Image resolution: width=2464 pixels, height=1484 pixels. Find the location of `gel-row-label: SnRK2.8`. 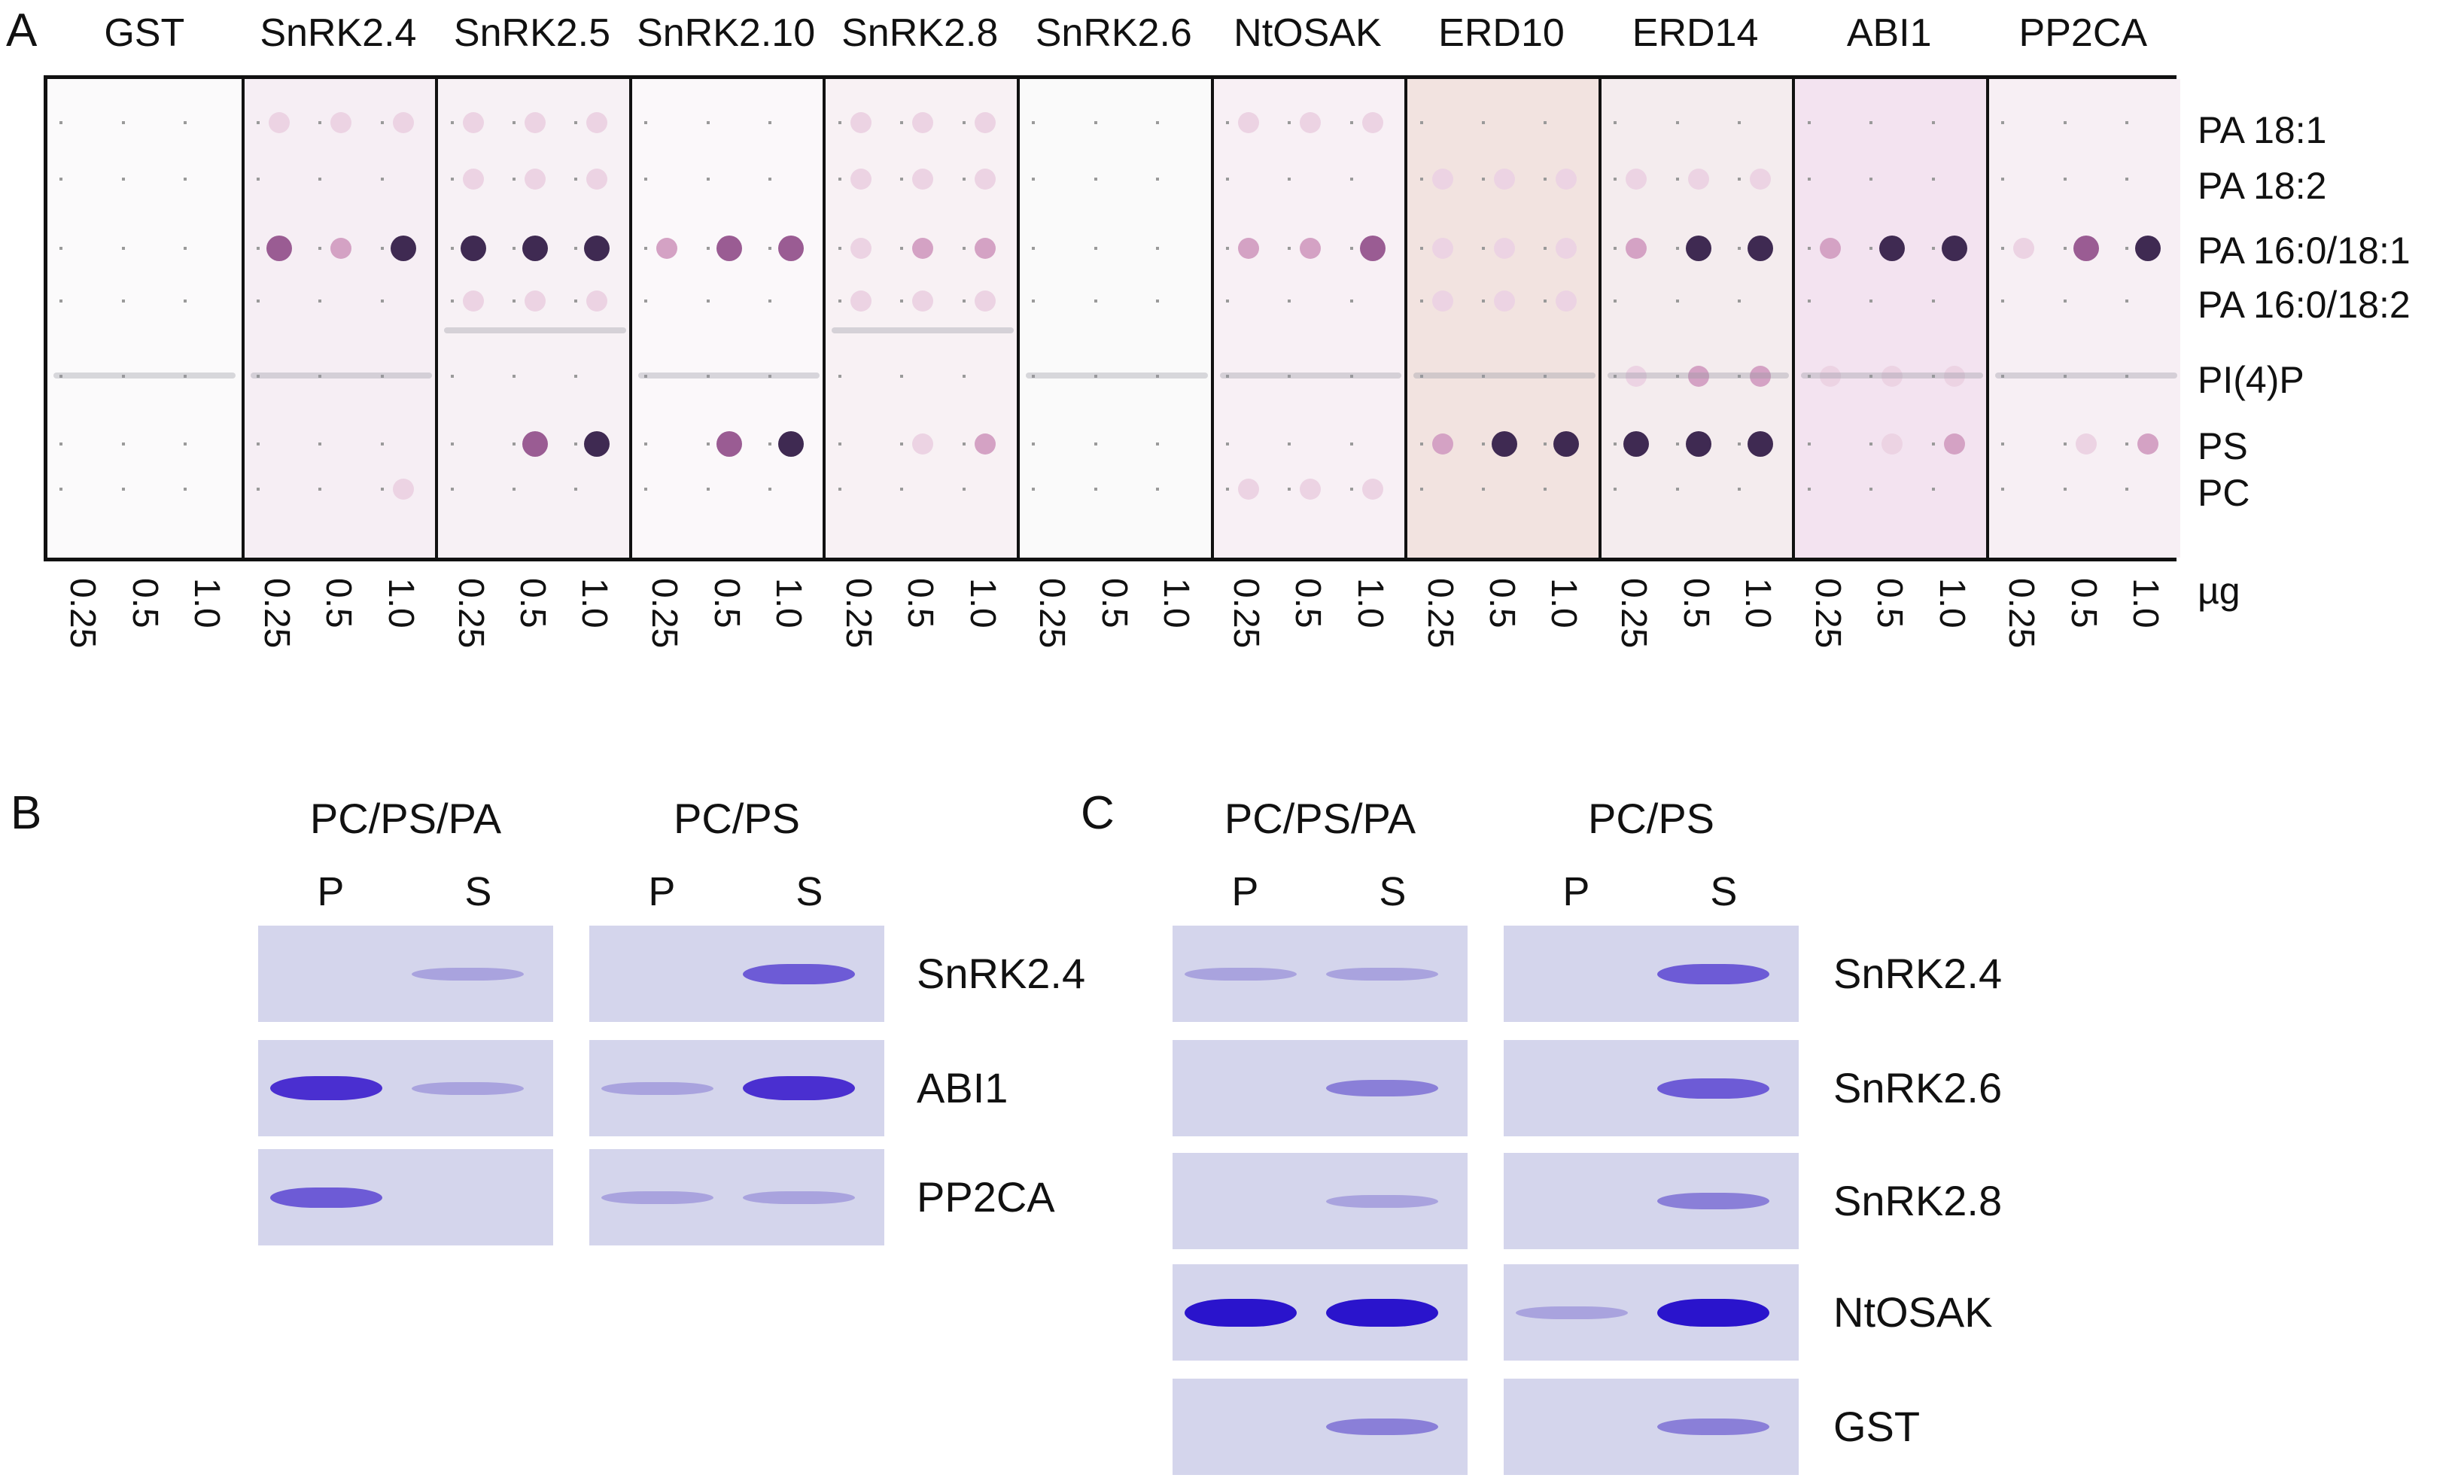

gel-row-label: SnRK2.8 is located at coordinates (1918, 1200).